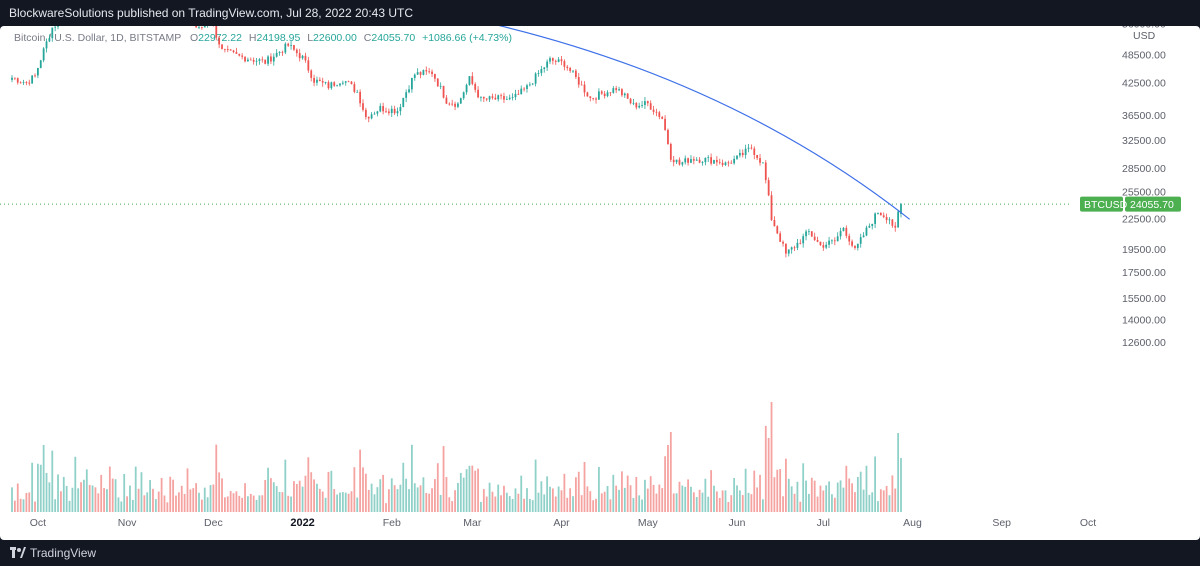 The width and height of the screenshot is (1200, 566). I want to click on x-tick-label: Nov, so click(127, 523).